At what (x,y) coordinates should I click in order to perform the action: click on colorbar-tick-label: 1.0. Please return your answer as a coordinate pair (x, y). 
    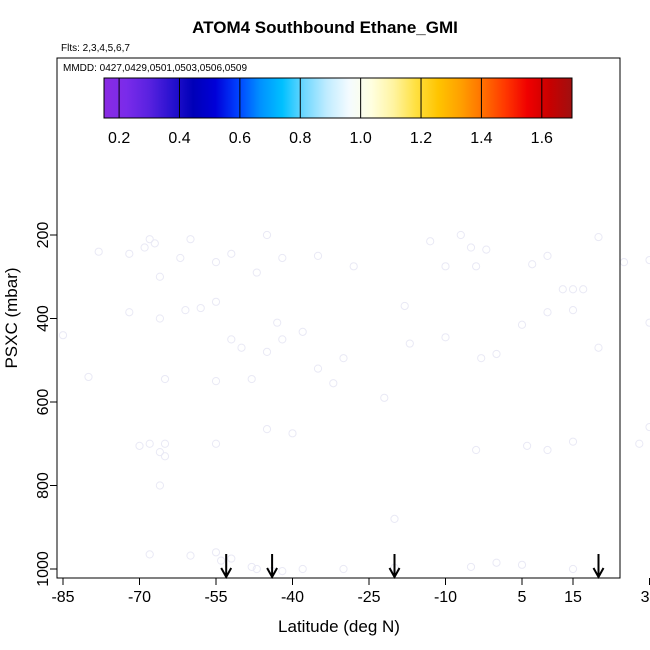
    Looking at the image, I should click on (361, 138).